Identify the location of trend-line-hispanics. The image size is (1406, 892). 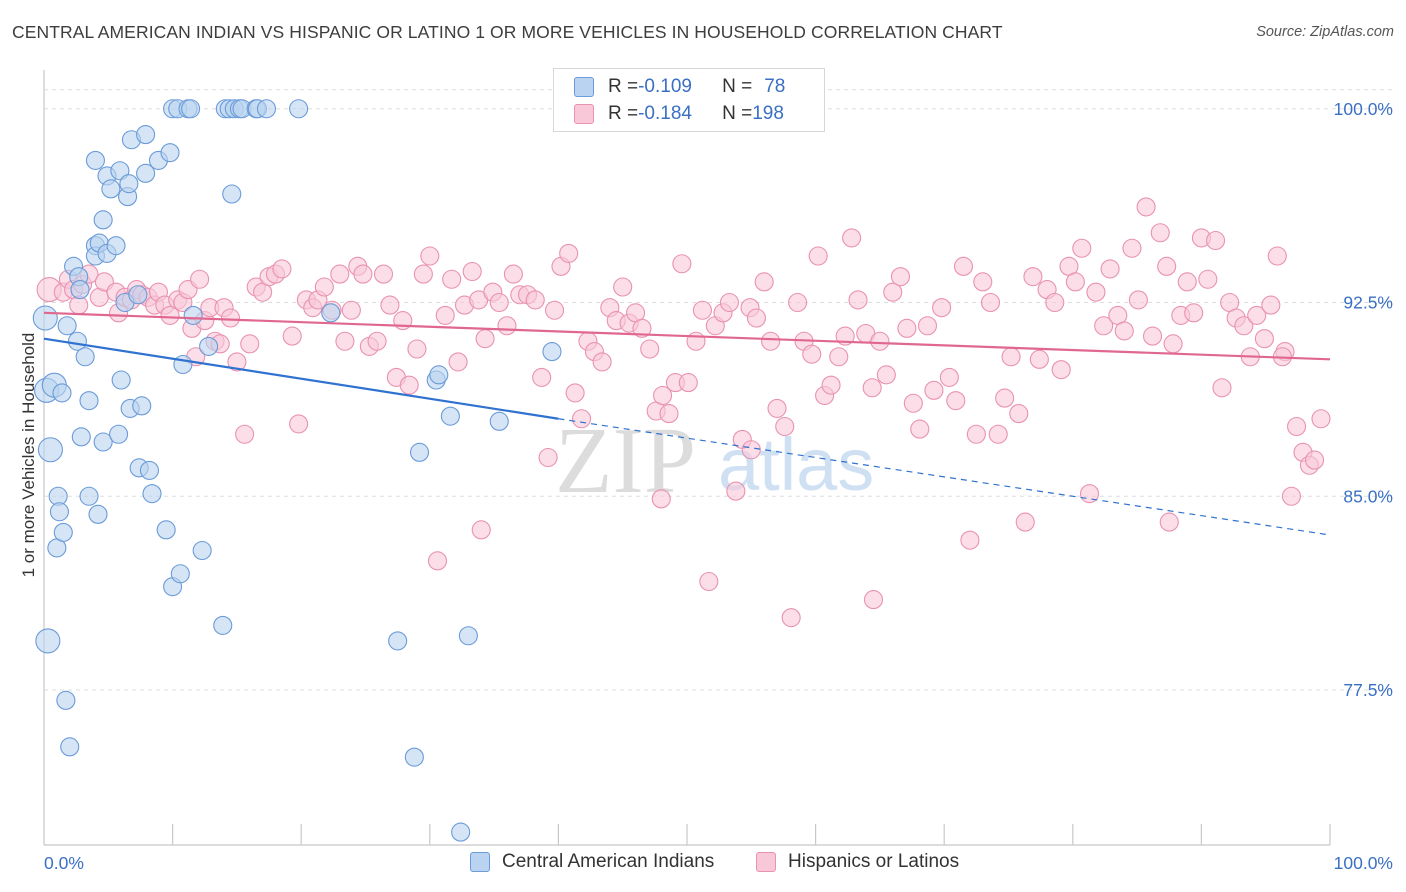
(687, 336).